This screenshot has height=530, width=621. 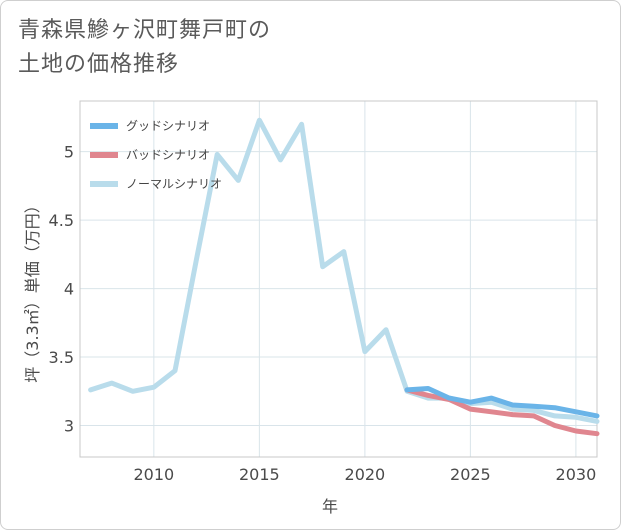 I want to click on legend-label: ノーマルシナリオ, so click(x=174, y=184).